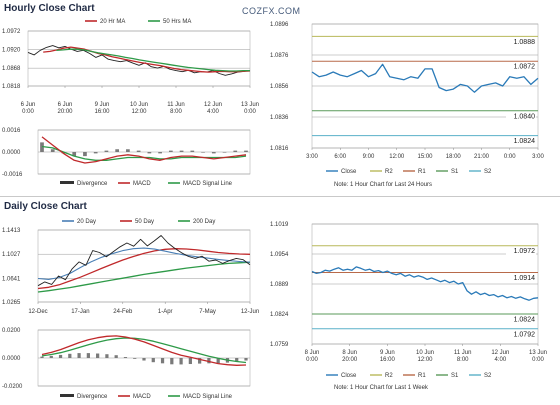 The width and height of the screenshot is (560, 405). Describe the element at coordinates (213, 108) in the screenshot. I see `hourly-price-xtick-label: 12 Jun 4:00` at that location.